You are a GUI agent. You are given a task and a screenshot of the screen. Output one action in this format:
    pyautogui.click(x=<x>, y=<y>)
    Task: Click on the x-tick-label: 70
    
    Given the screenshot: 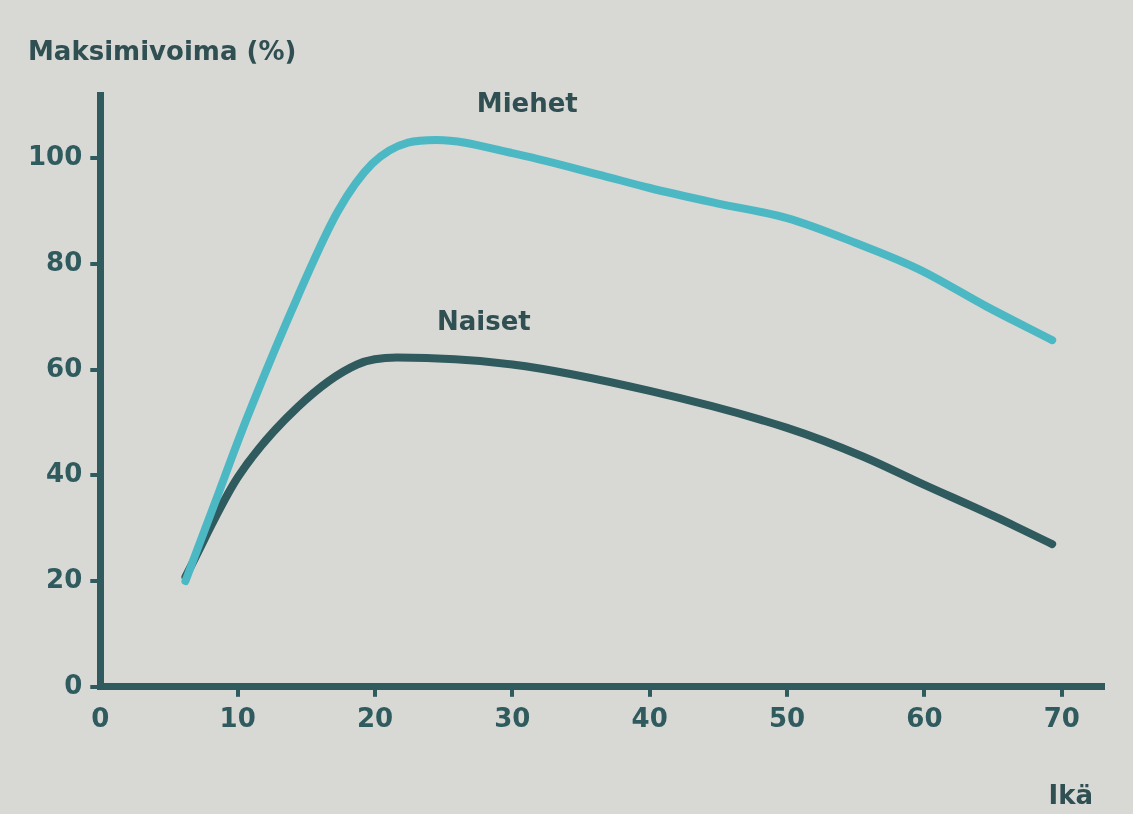 What is the action you would take?
    pyautogui.click(x=1061, y=718)
    